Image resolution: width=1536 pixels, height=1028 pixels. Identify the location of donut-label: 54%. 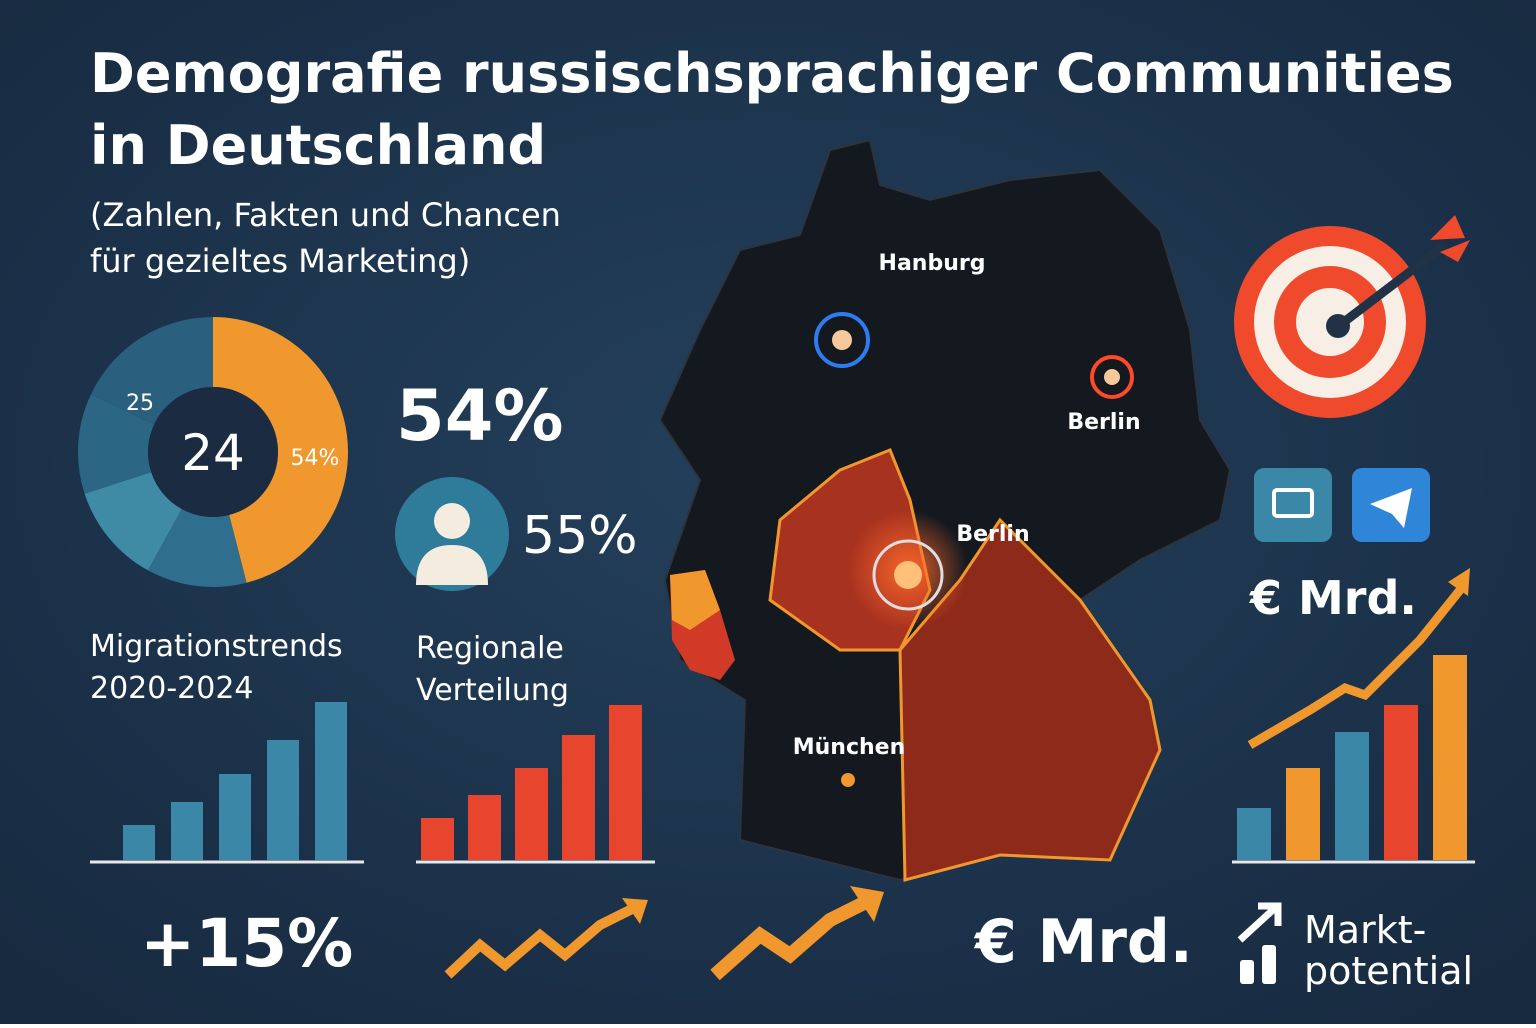
(315, 458).